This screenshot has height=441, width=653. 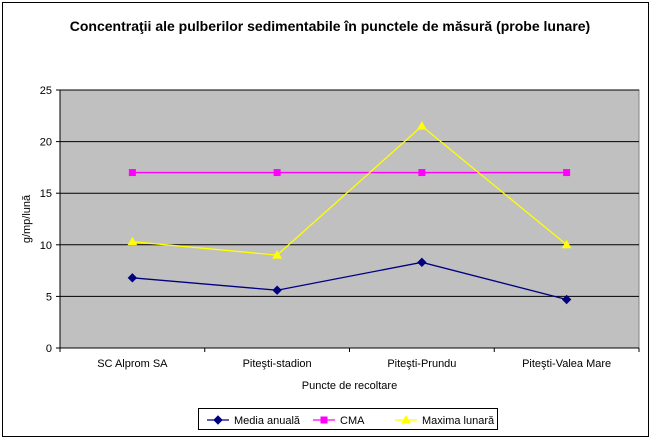 I want to click on legend-entry: Media anuală, so click(x=254, y=421).